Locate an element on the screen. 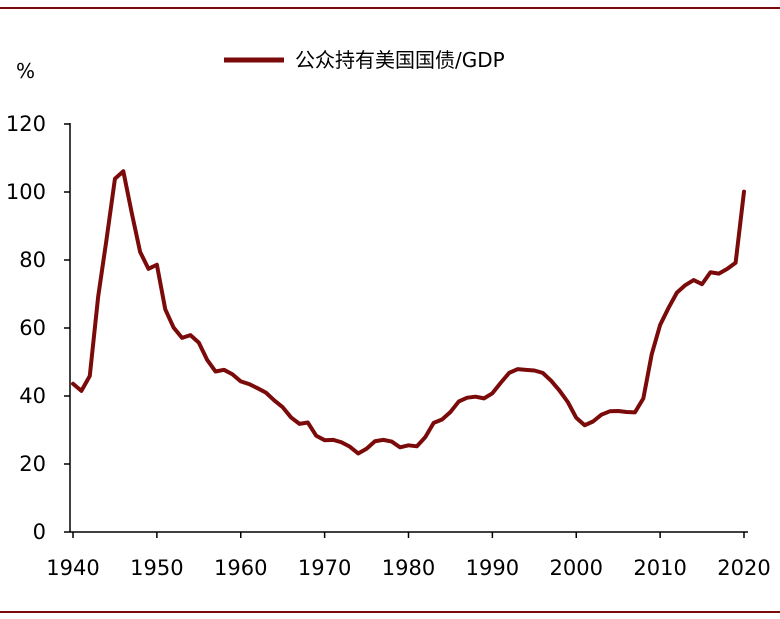 The height and width of the screenshot is (619, 780). y-tick-label: 60 is located at coordinates (32, 328).